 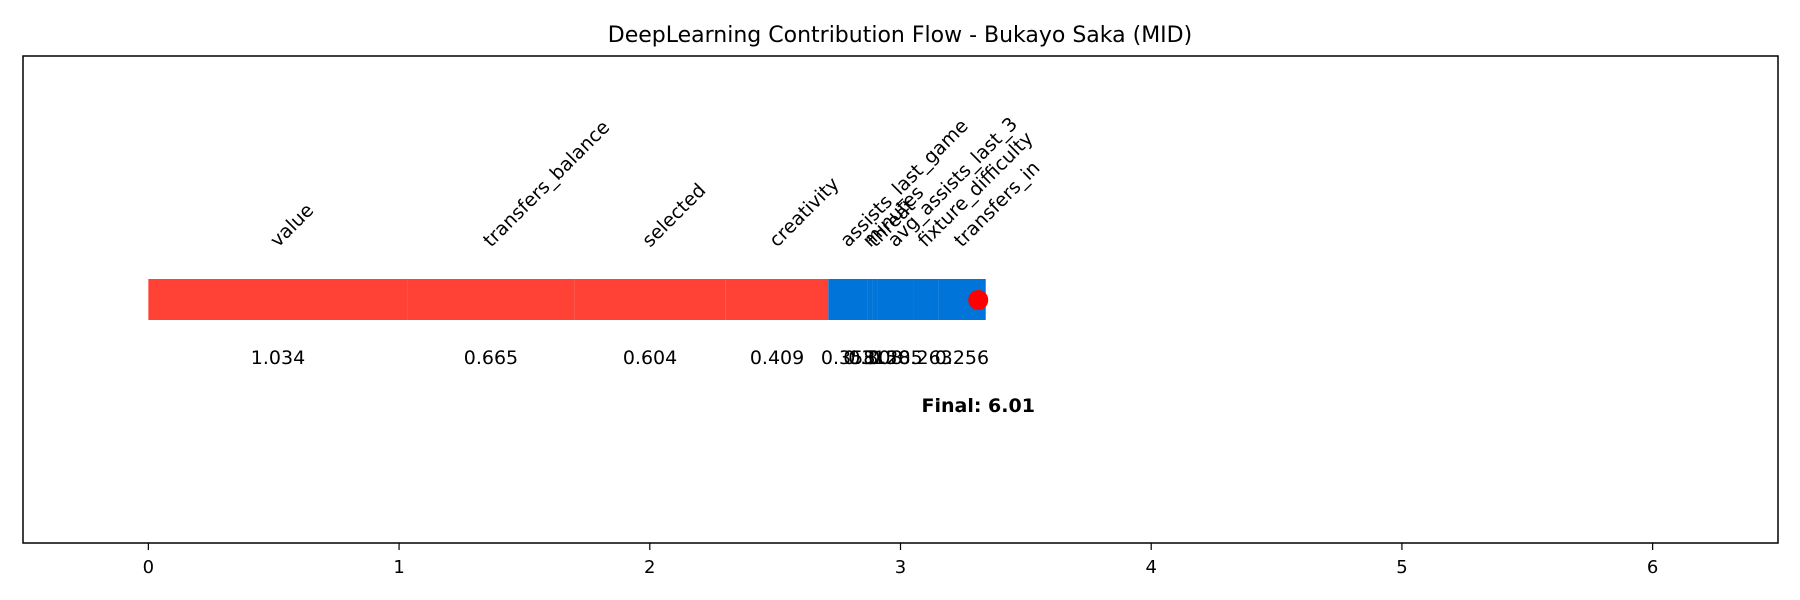 I want to click on value-label-avg-assists-last-3: 0.285, so click(x=895, y=358).